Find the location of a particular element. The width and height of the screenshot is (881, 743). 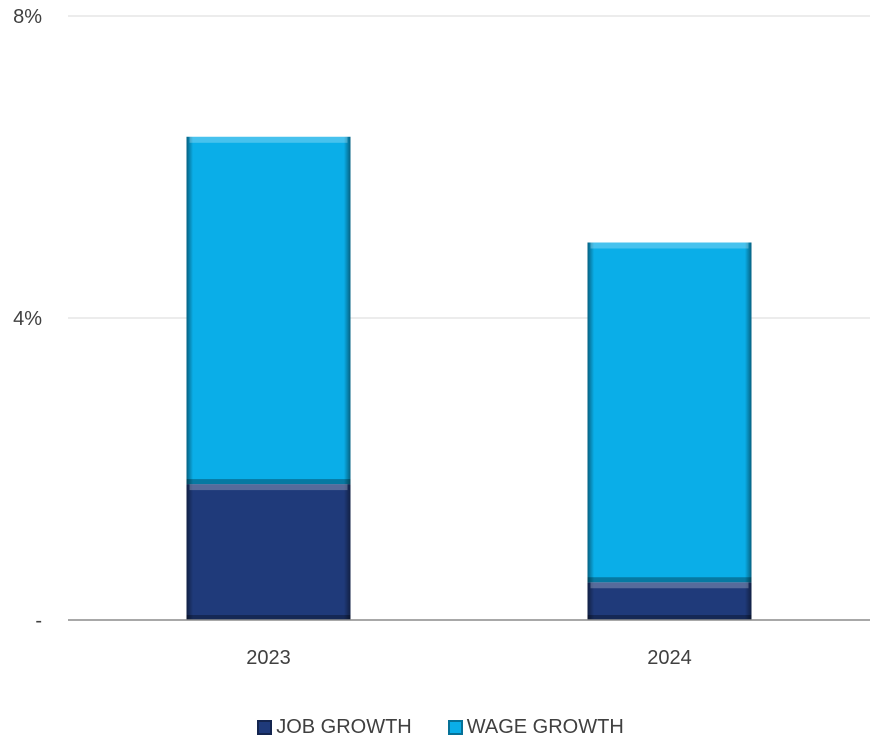

legend-item-wage-growth: WAGE GROWTH is located at coordinates (535, 727).